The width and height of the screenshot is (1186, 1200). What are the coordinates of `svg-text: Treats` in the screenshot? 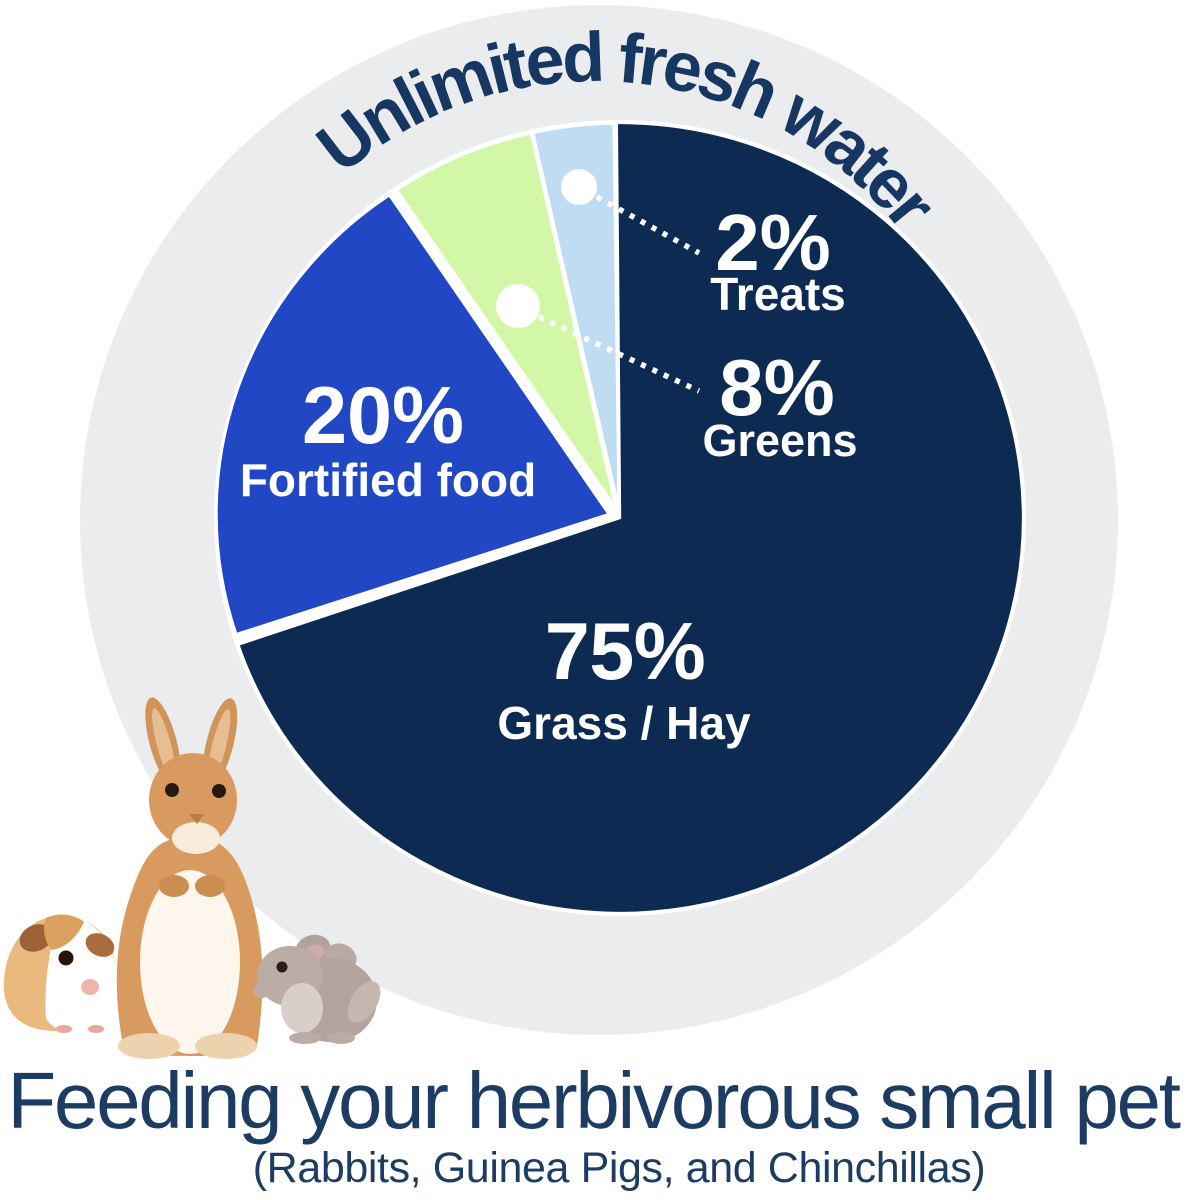 It's located at (778, 294).